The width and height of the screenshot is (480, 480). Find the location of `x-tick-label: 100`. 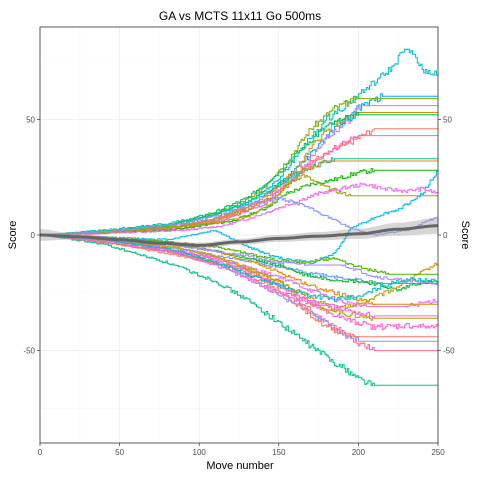

x-tick-label: 100 is located at coordinates (200, 452).